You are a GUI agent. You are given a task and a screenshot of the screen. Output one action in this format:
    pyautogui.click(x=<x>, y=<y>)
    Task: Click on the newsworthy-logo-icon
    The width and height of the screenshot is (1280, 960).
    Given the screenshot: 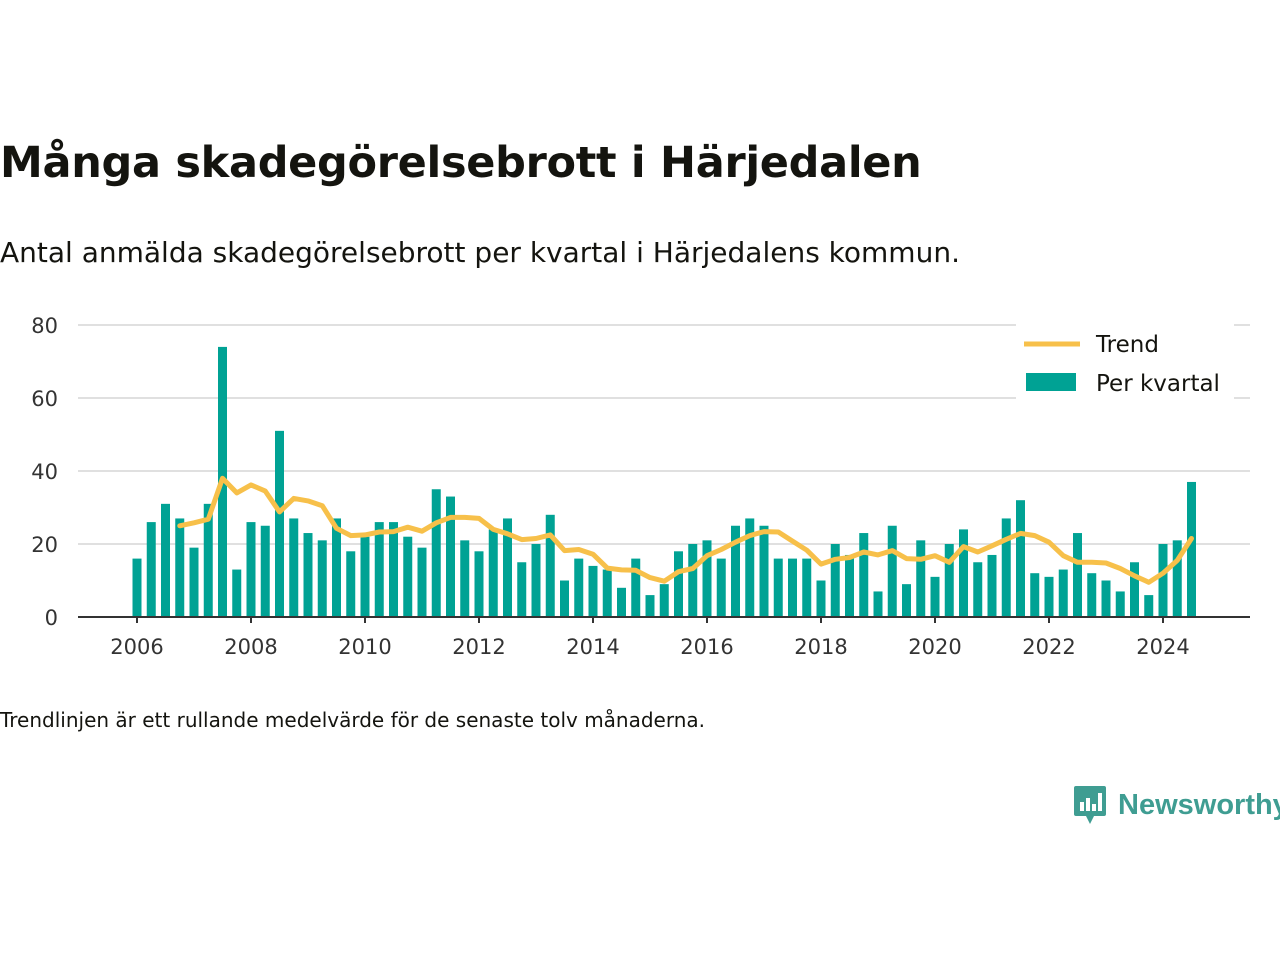 What is the action you would take?
    pyautogui.click(x=1090, y=805)
    